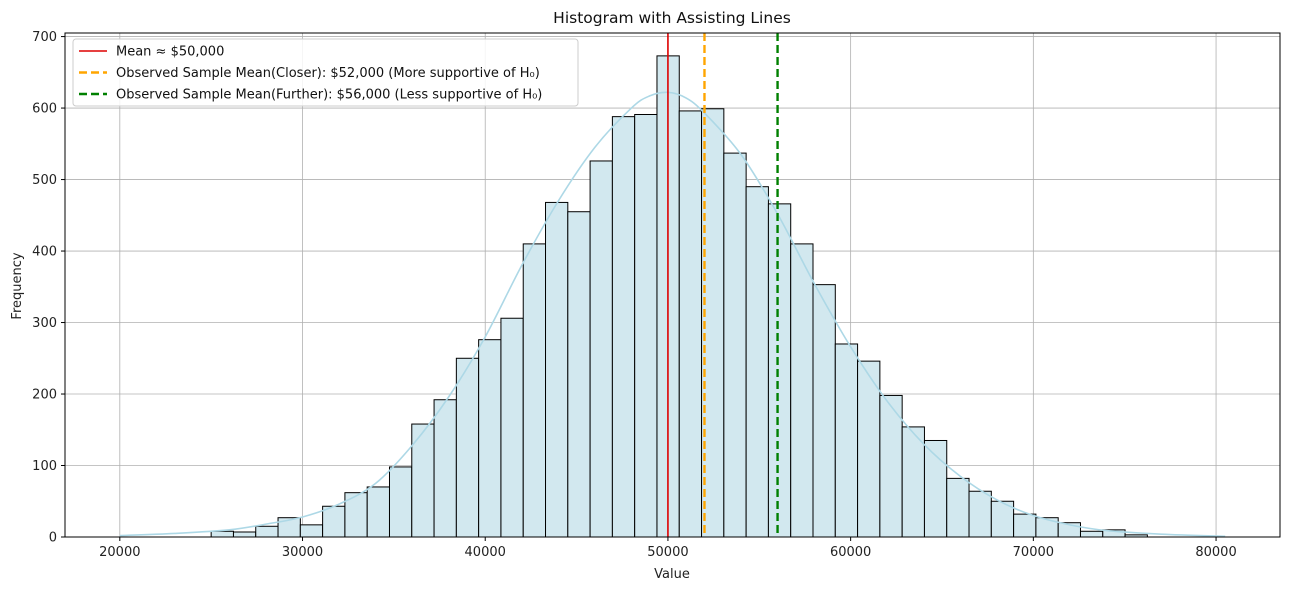 The image size is (1289, 590). I want to click on y-tick-label: 300, so click(44, 323).